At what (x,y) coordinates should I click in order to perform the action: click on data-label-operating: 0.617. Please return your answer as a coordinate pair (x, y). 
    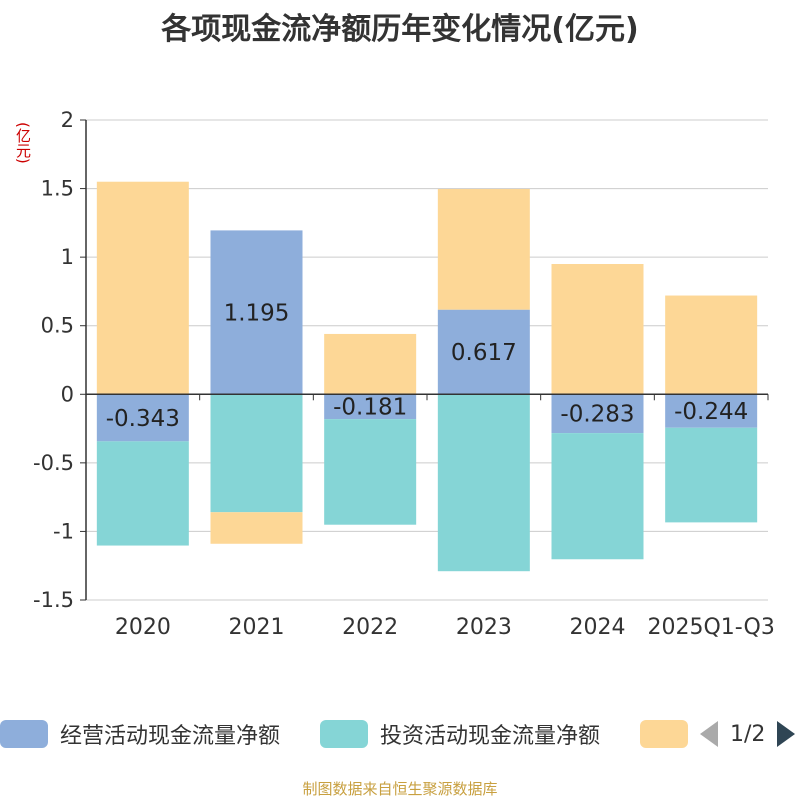
    Looking at the image, I should click on (484, 353).